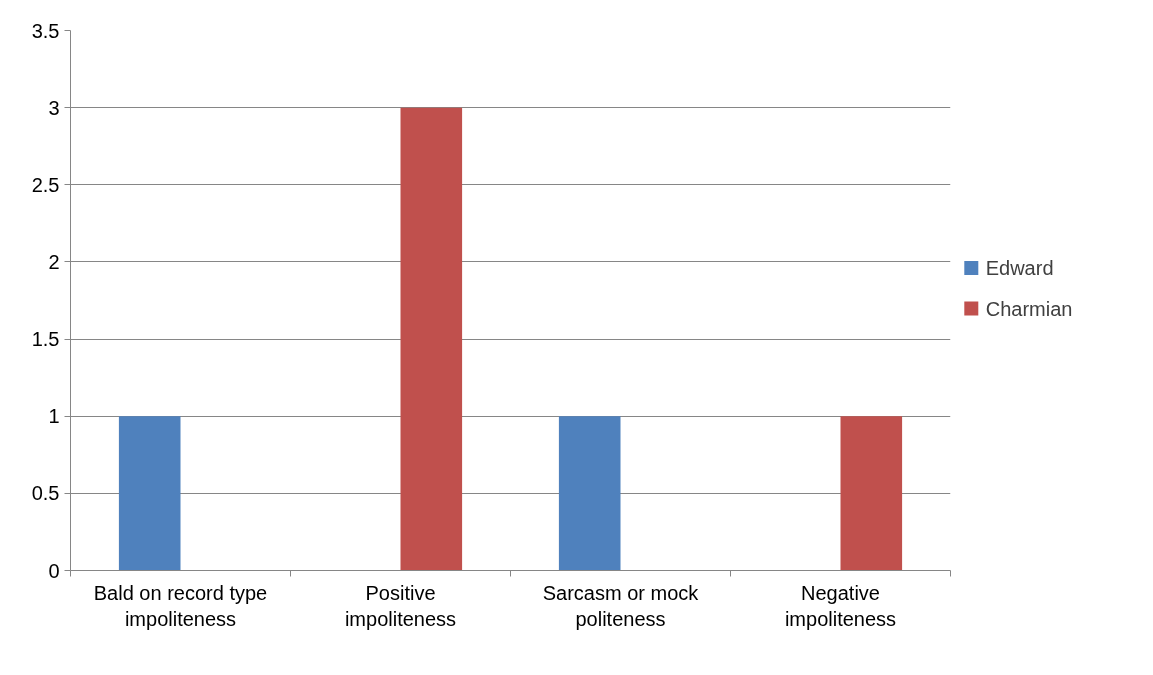 The image size is (1153, 675). I want to click on y-tick-label: 2.5, so click(45, 184).